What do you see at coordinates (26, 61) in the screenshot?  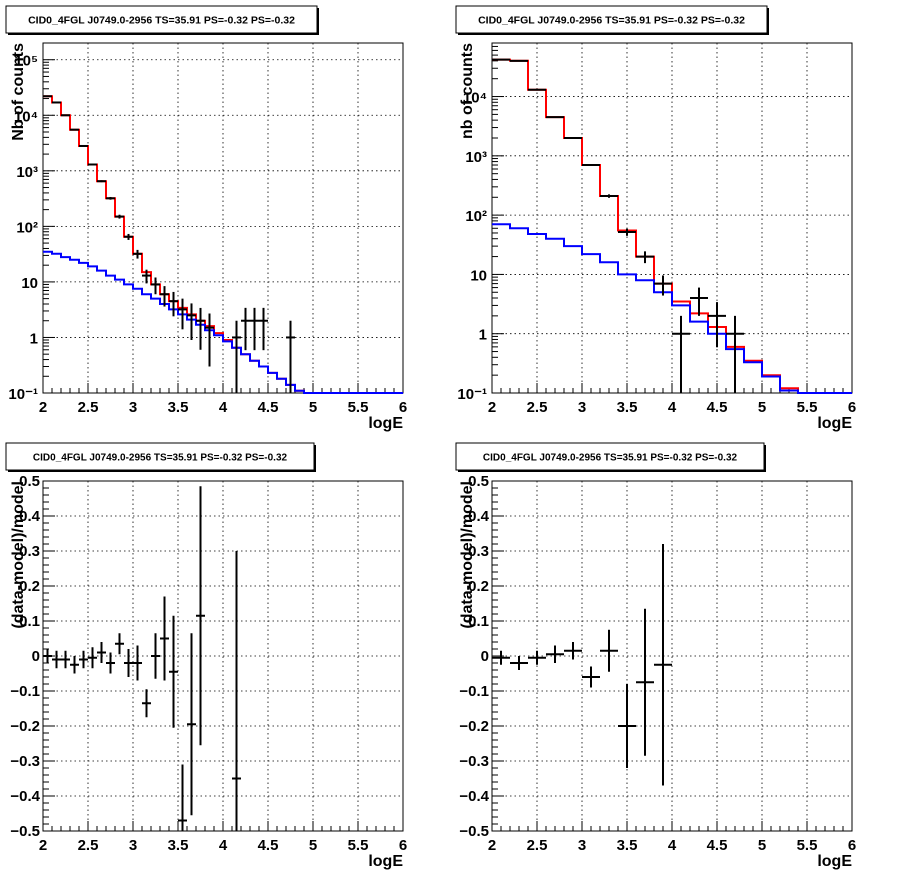 I see `y-tick-label: 10⁵` at bounding box center [26, 61].